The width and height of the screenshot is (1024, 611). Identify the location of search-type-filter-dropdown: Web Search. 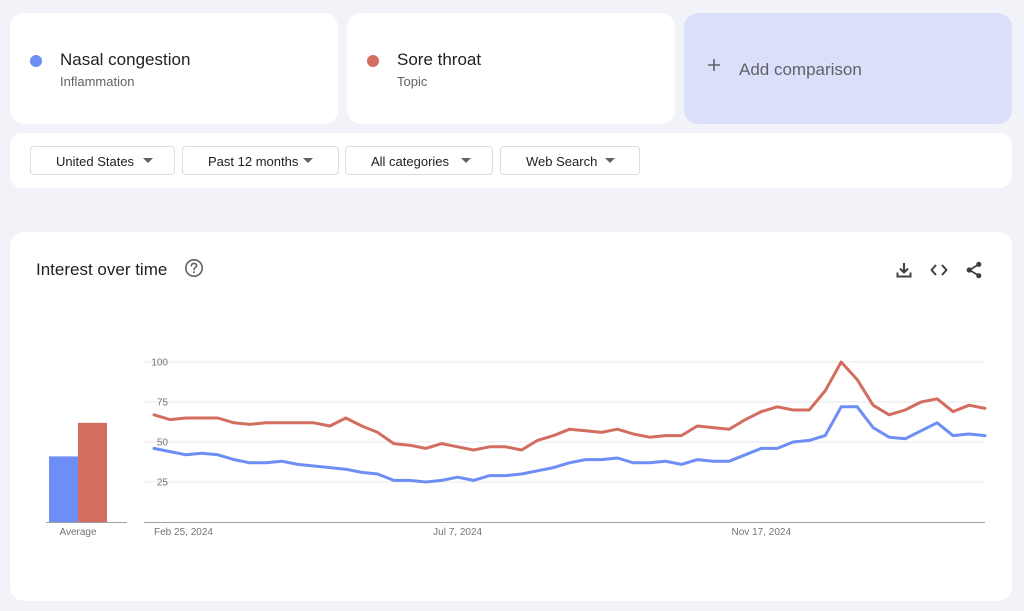
(570, 160).